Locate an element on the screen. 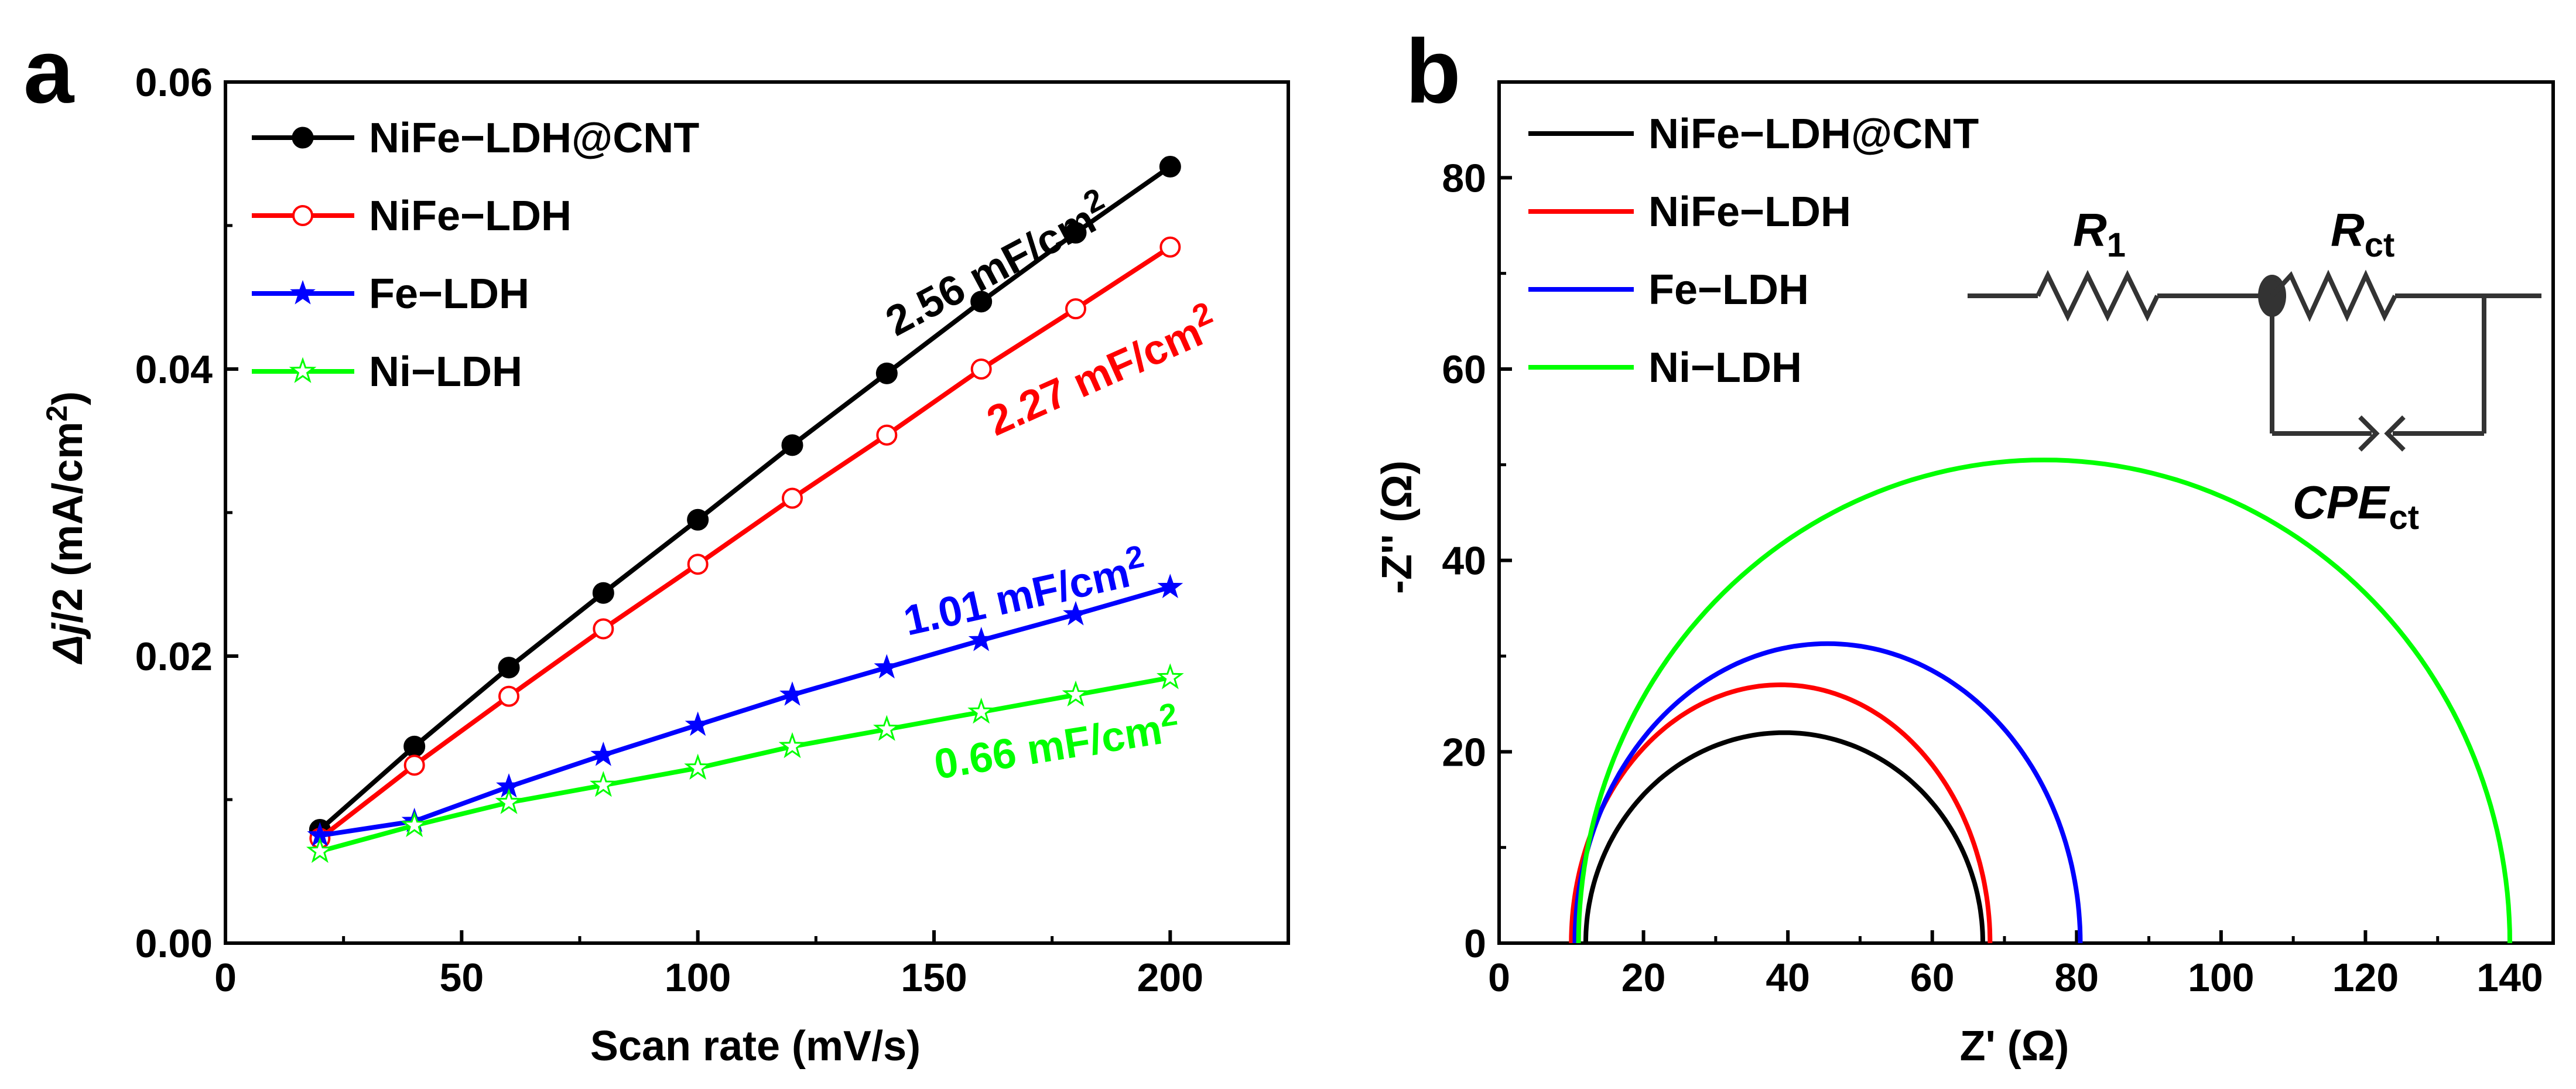  chart-a-y-axis-title-end: ) is located at coordinates (68, 398).